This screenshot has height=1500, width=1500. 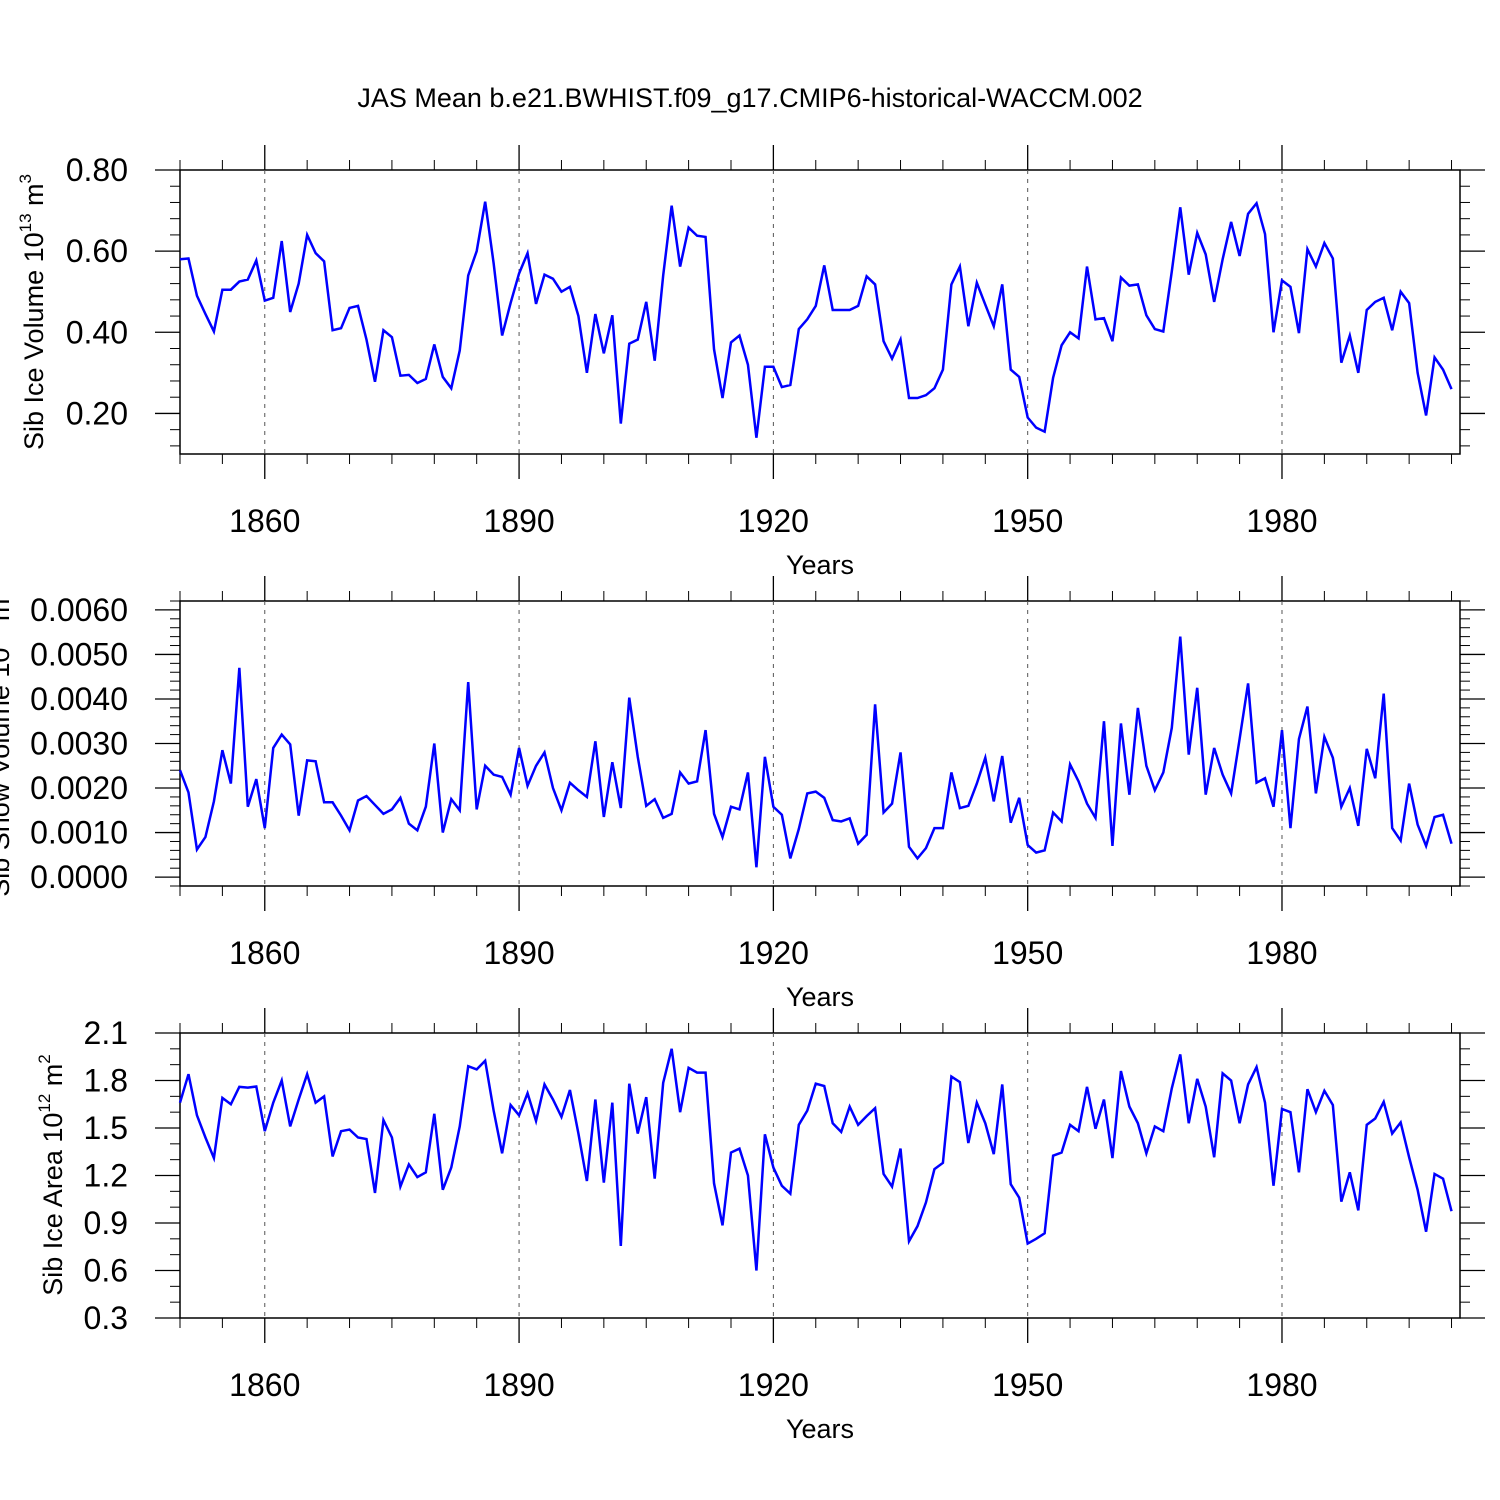 I want to click on y-axis-label: Sib Snow Volume 1013 m3, so click(x=7, y=743).